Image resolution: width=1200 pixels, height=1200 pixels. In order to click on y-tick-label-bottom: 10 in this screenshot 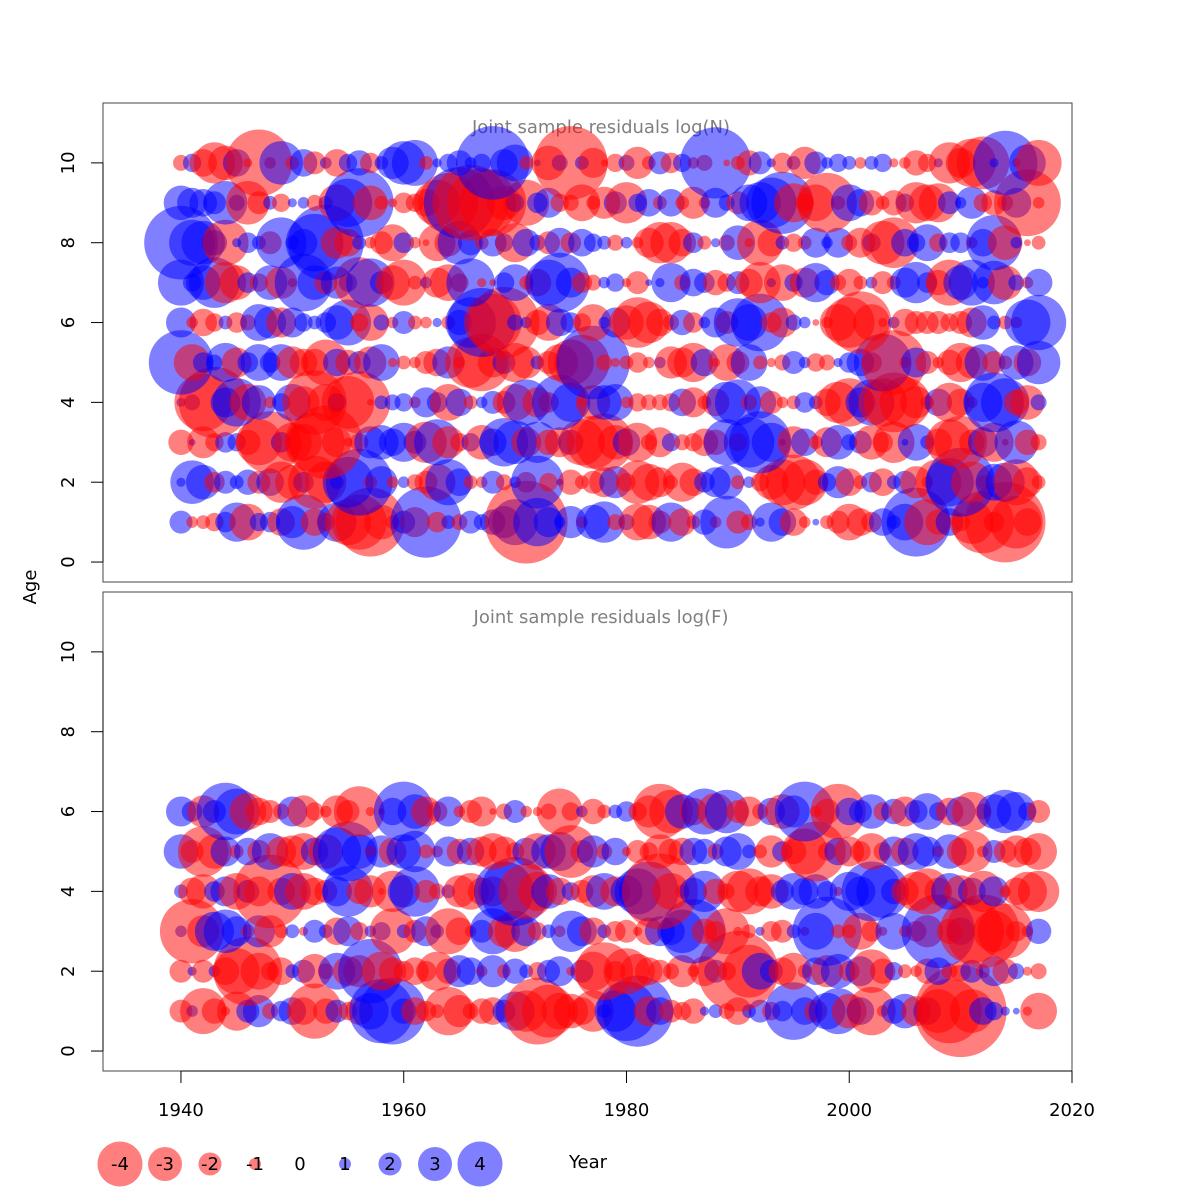, I will do `click(68, 651)`.